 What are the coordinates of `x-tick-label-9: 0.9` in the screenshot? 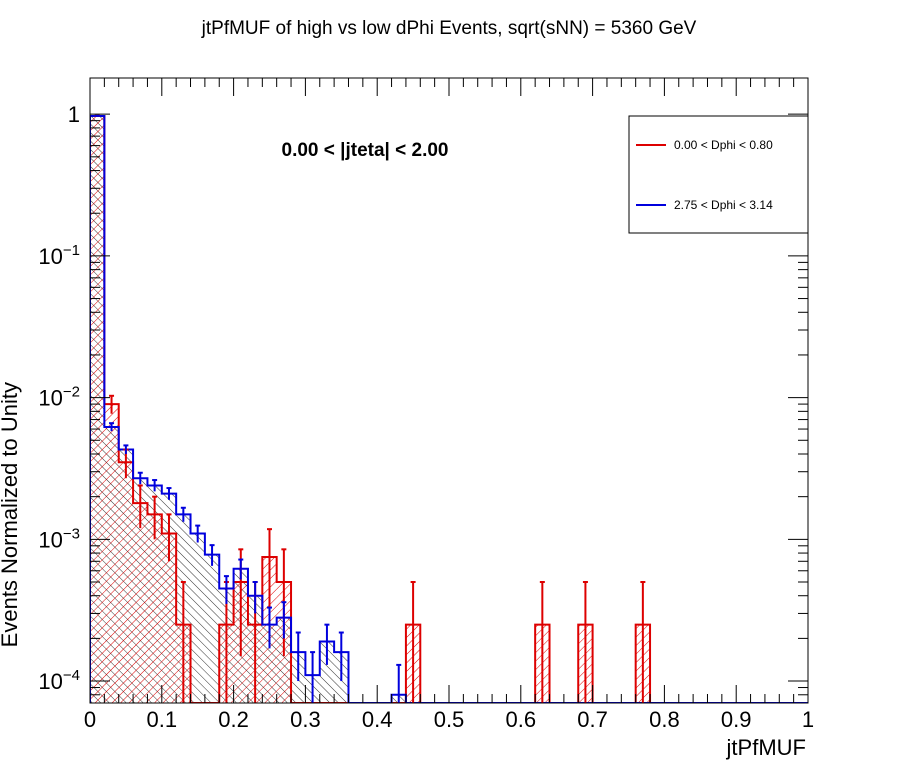 It's located at (736, 719).